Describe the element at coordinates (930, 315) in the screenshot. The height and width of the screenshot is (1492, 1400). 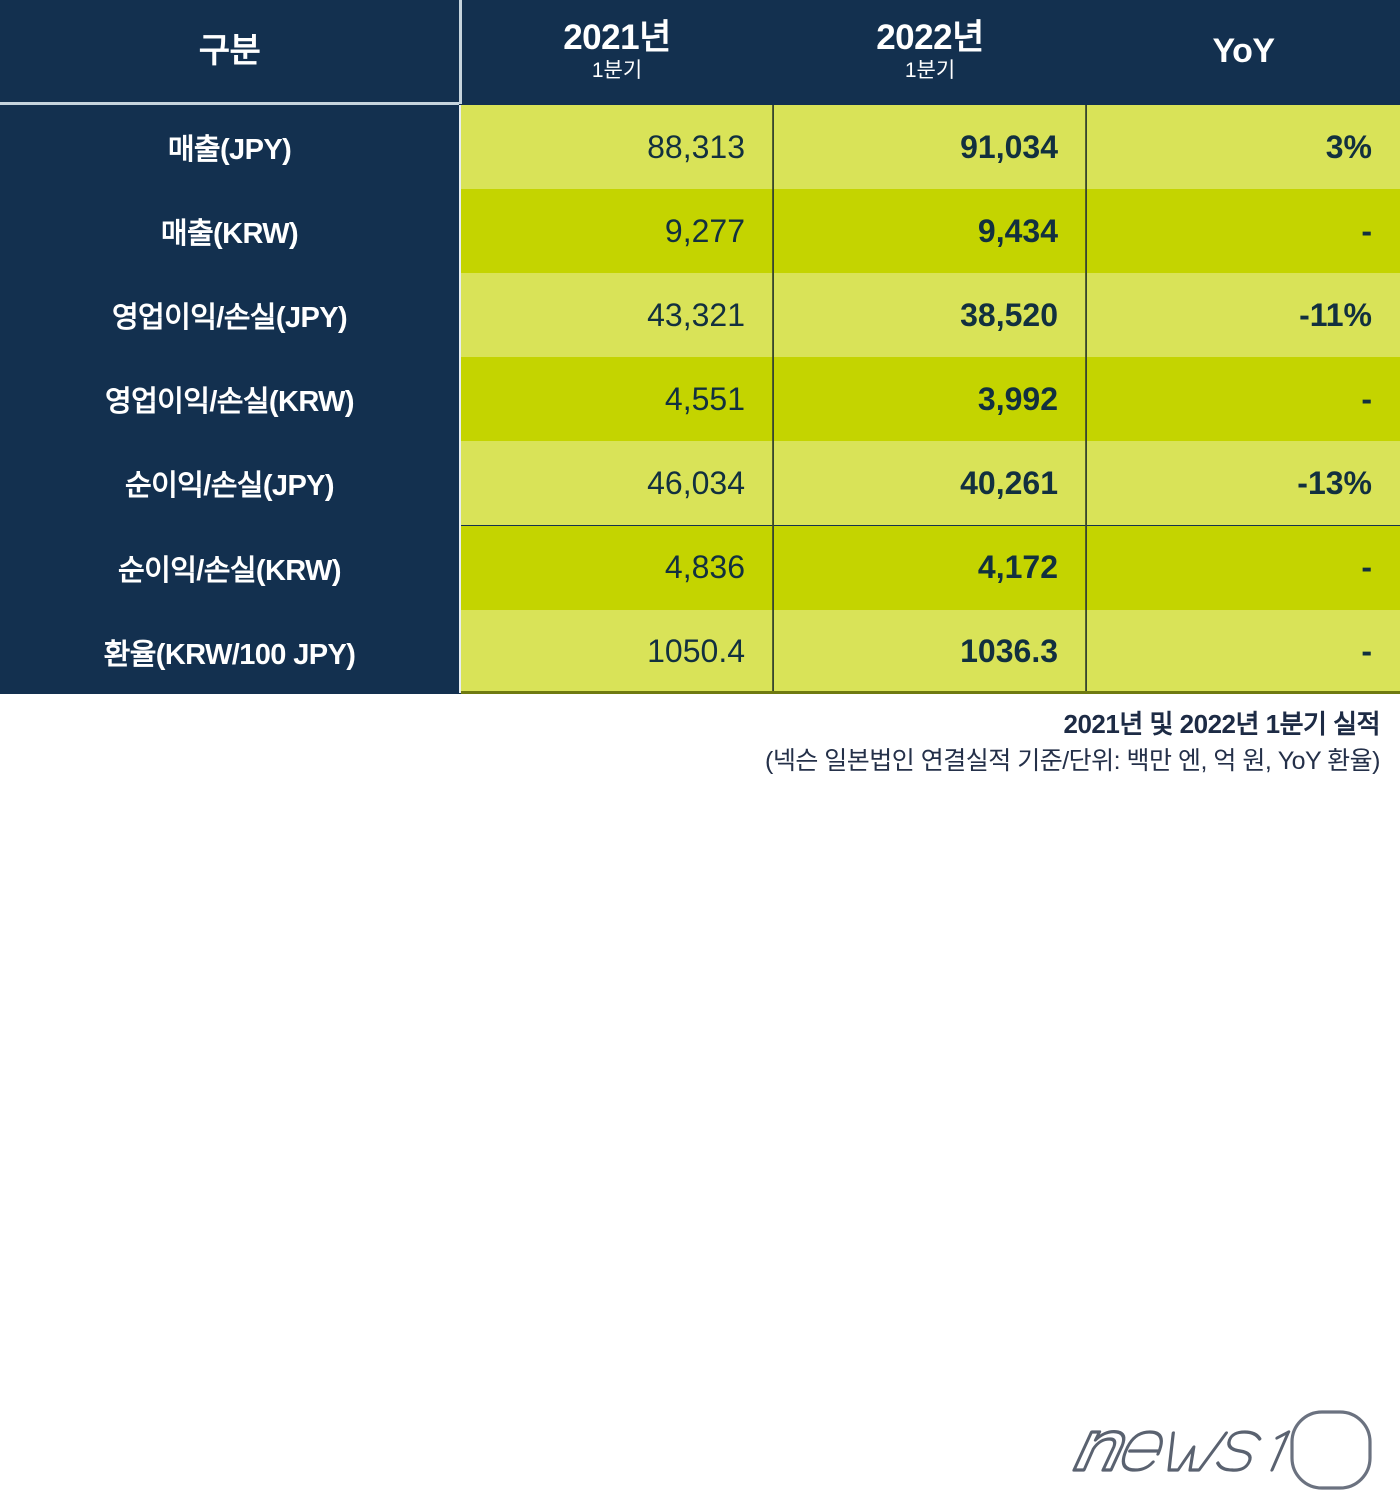
I see `cell-2022: 38,520` at that location.